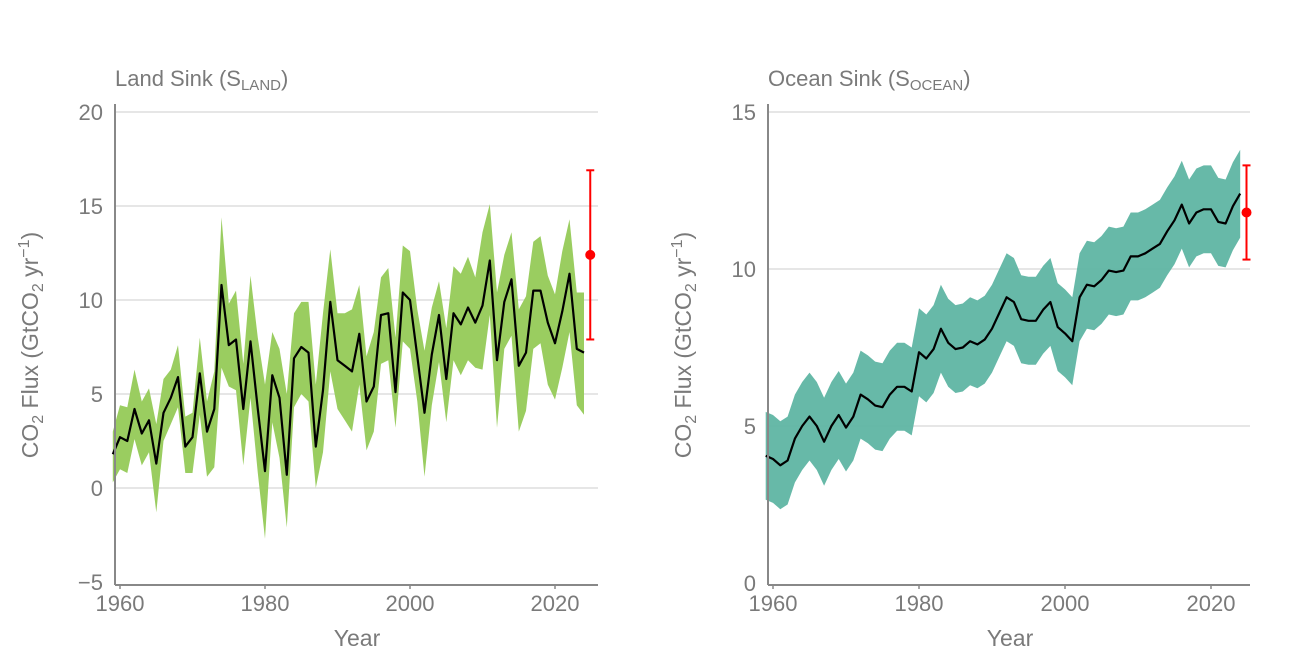 The image size is (1291, 672). Describe the element at coordinates (555, 603) in the screenshot. I see `land-x-tick-label: 2020` at that location.